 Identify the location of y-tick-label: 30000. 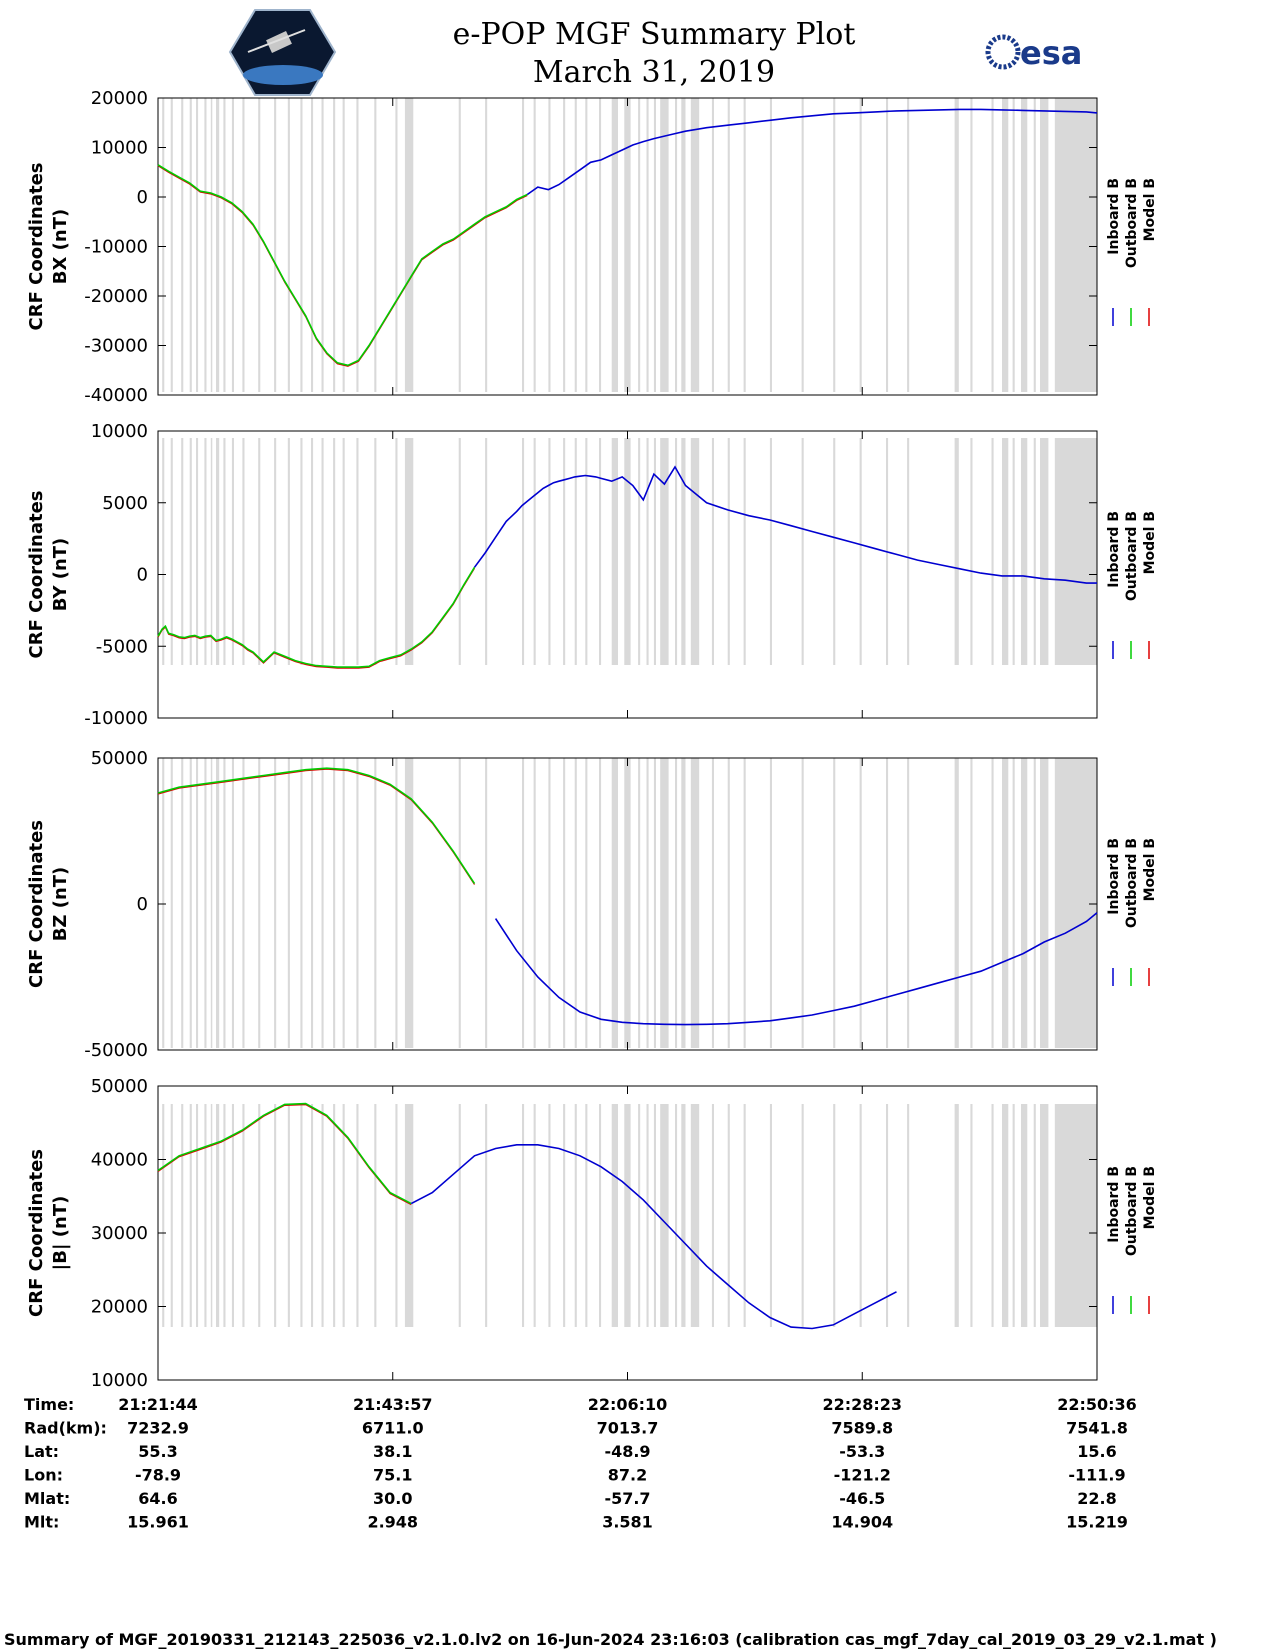
(119, 1233).